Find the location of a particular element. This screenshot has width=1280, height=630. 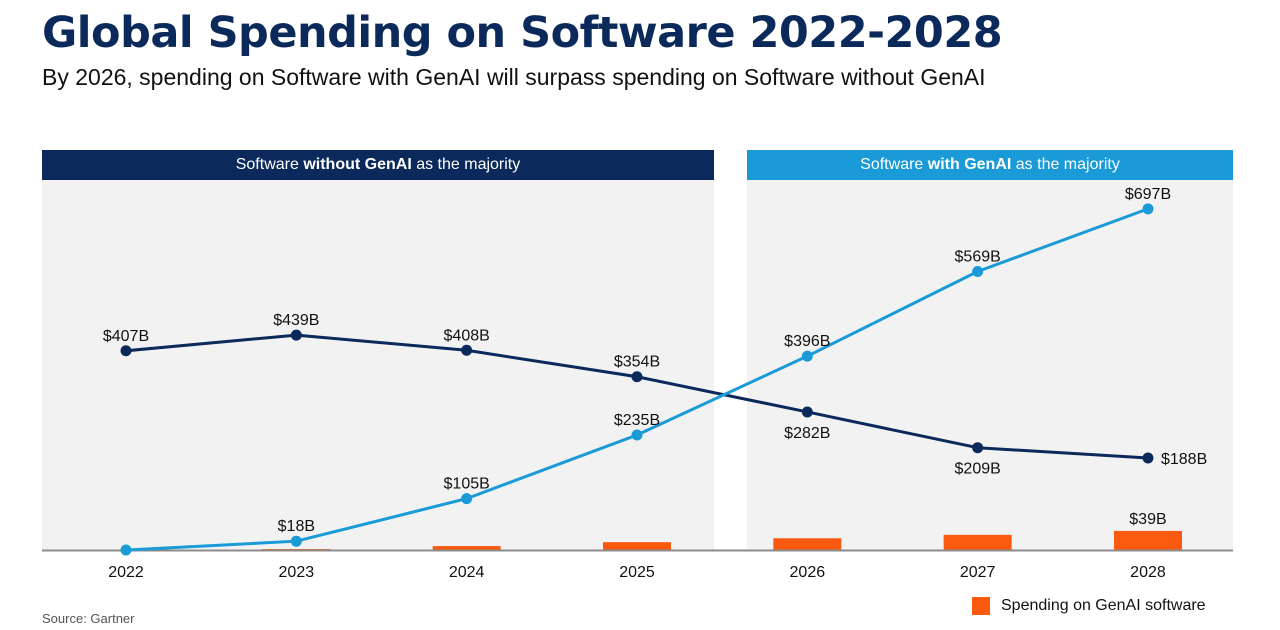

data-label-with-genai-2023: $18B is located at coordinates (296, 526).